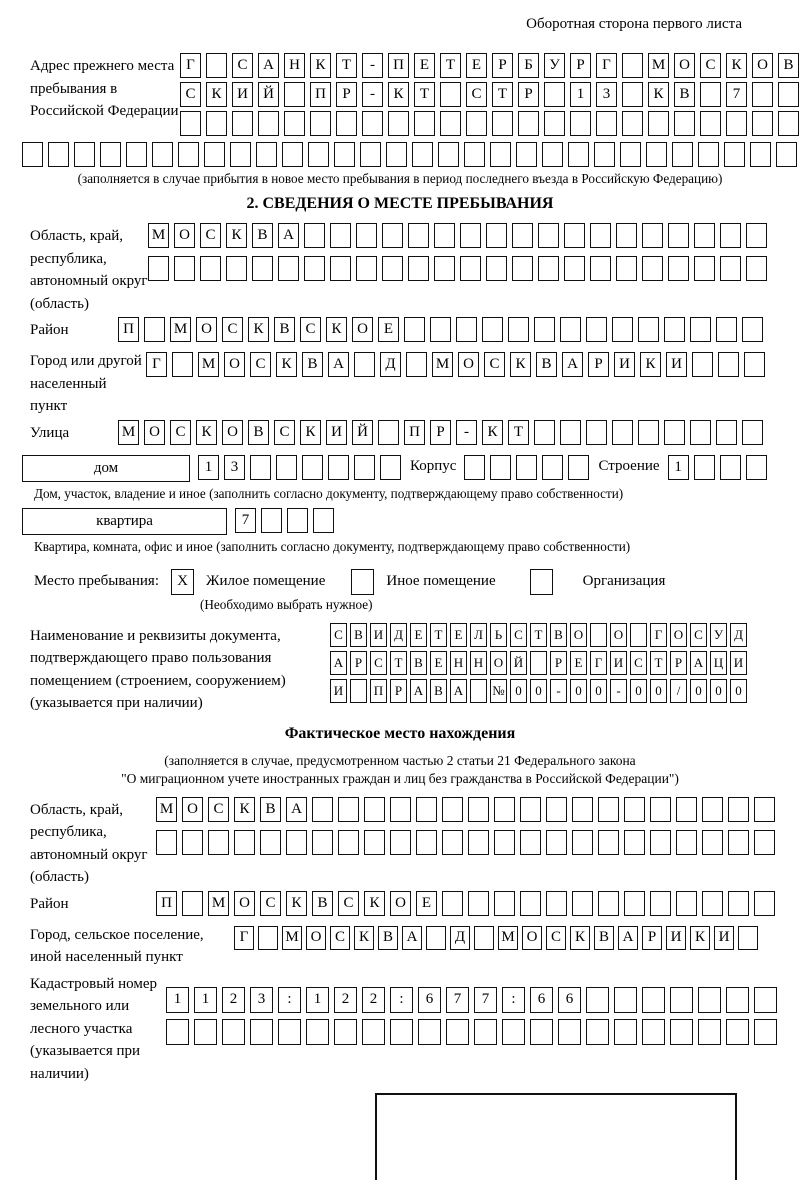  What do you see at coordinates (378, 690) in the screenshot?
I see `char-cell: П` at bounding box center [378, 690].